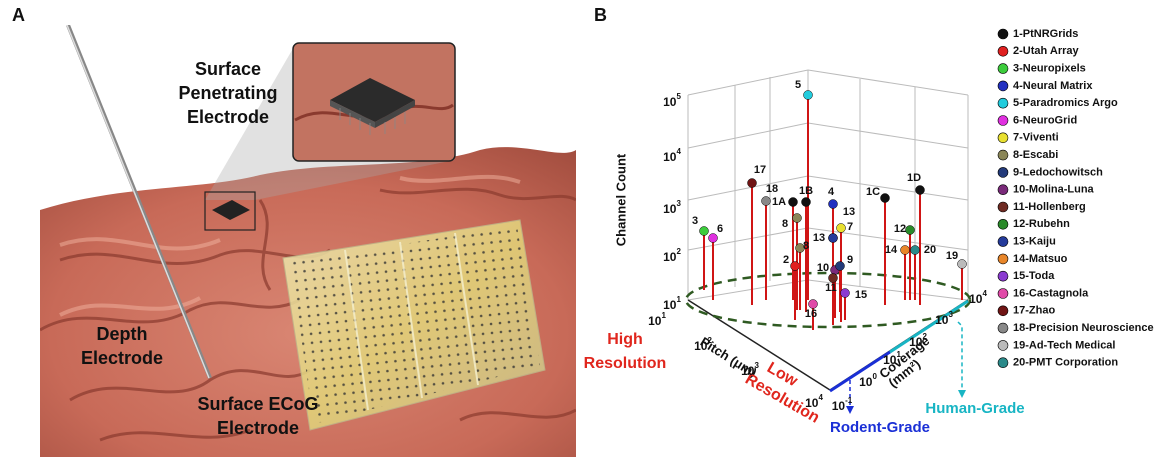 The image size is (1173, 460). I want to click on legend-label: 6-NeuroGrid, so click(1045, 120).